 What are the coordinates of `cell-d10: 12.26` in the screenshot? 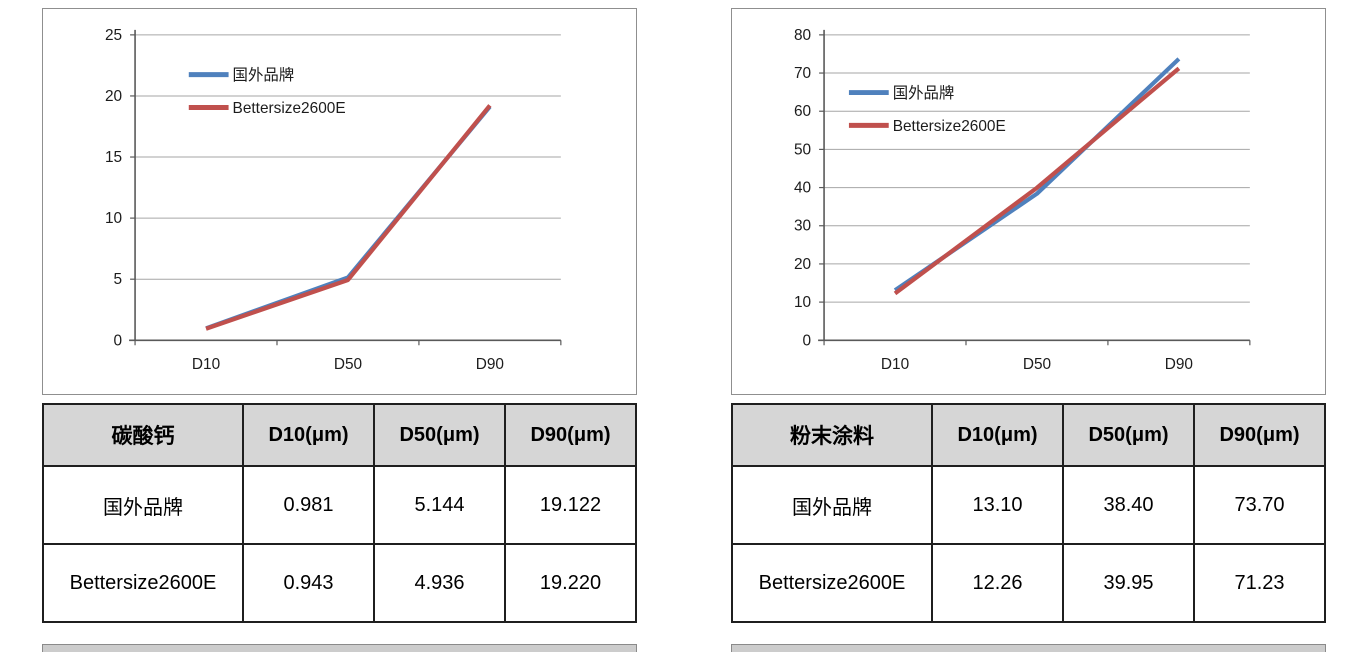 It's located at (997, 583).